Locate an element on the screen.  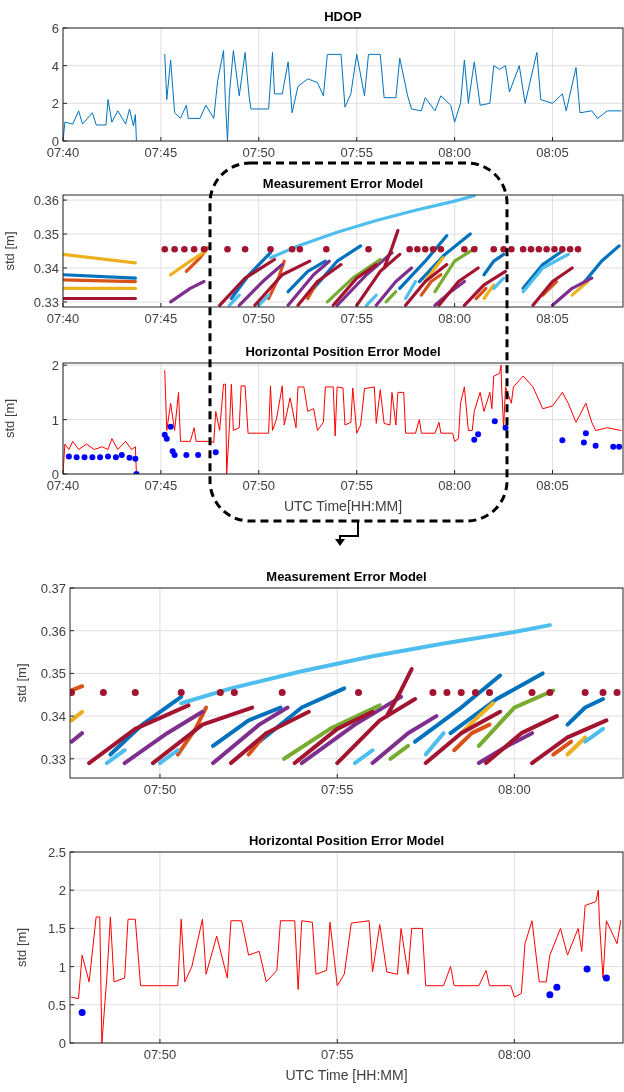
y-tick-label: 0.37 is located at coordinates (53, 588).